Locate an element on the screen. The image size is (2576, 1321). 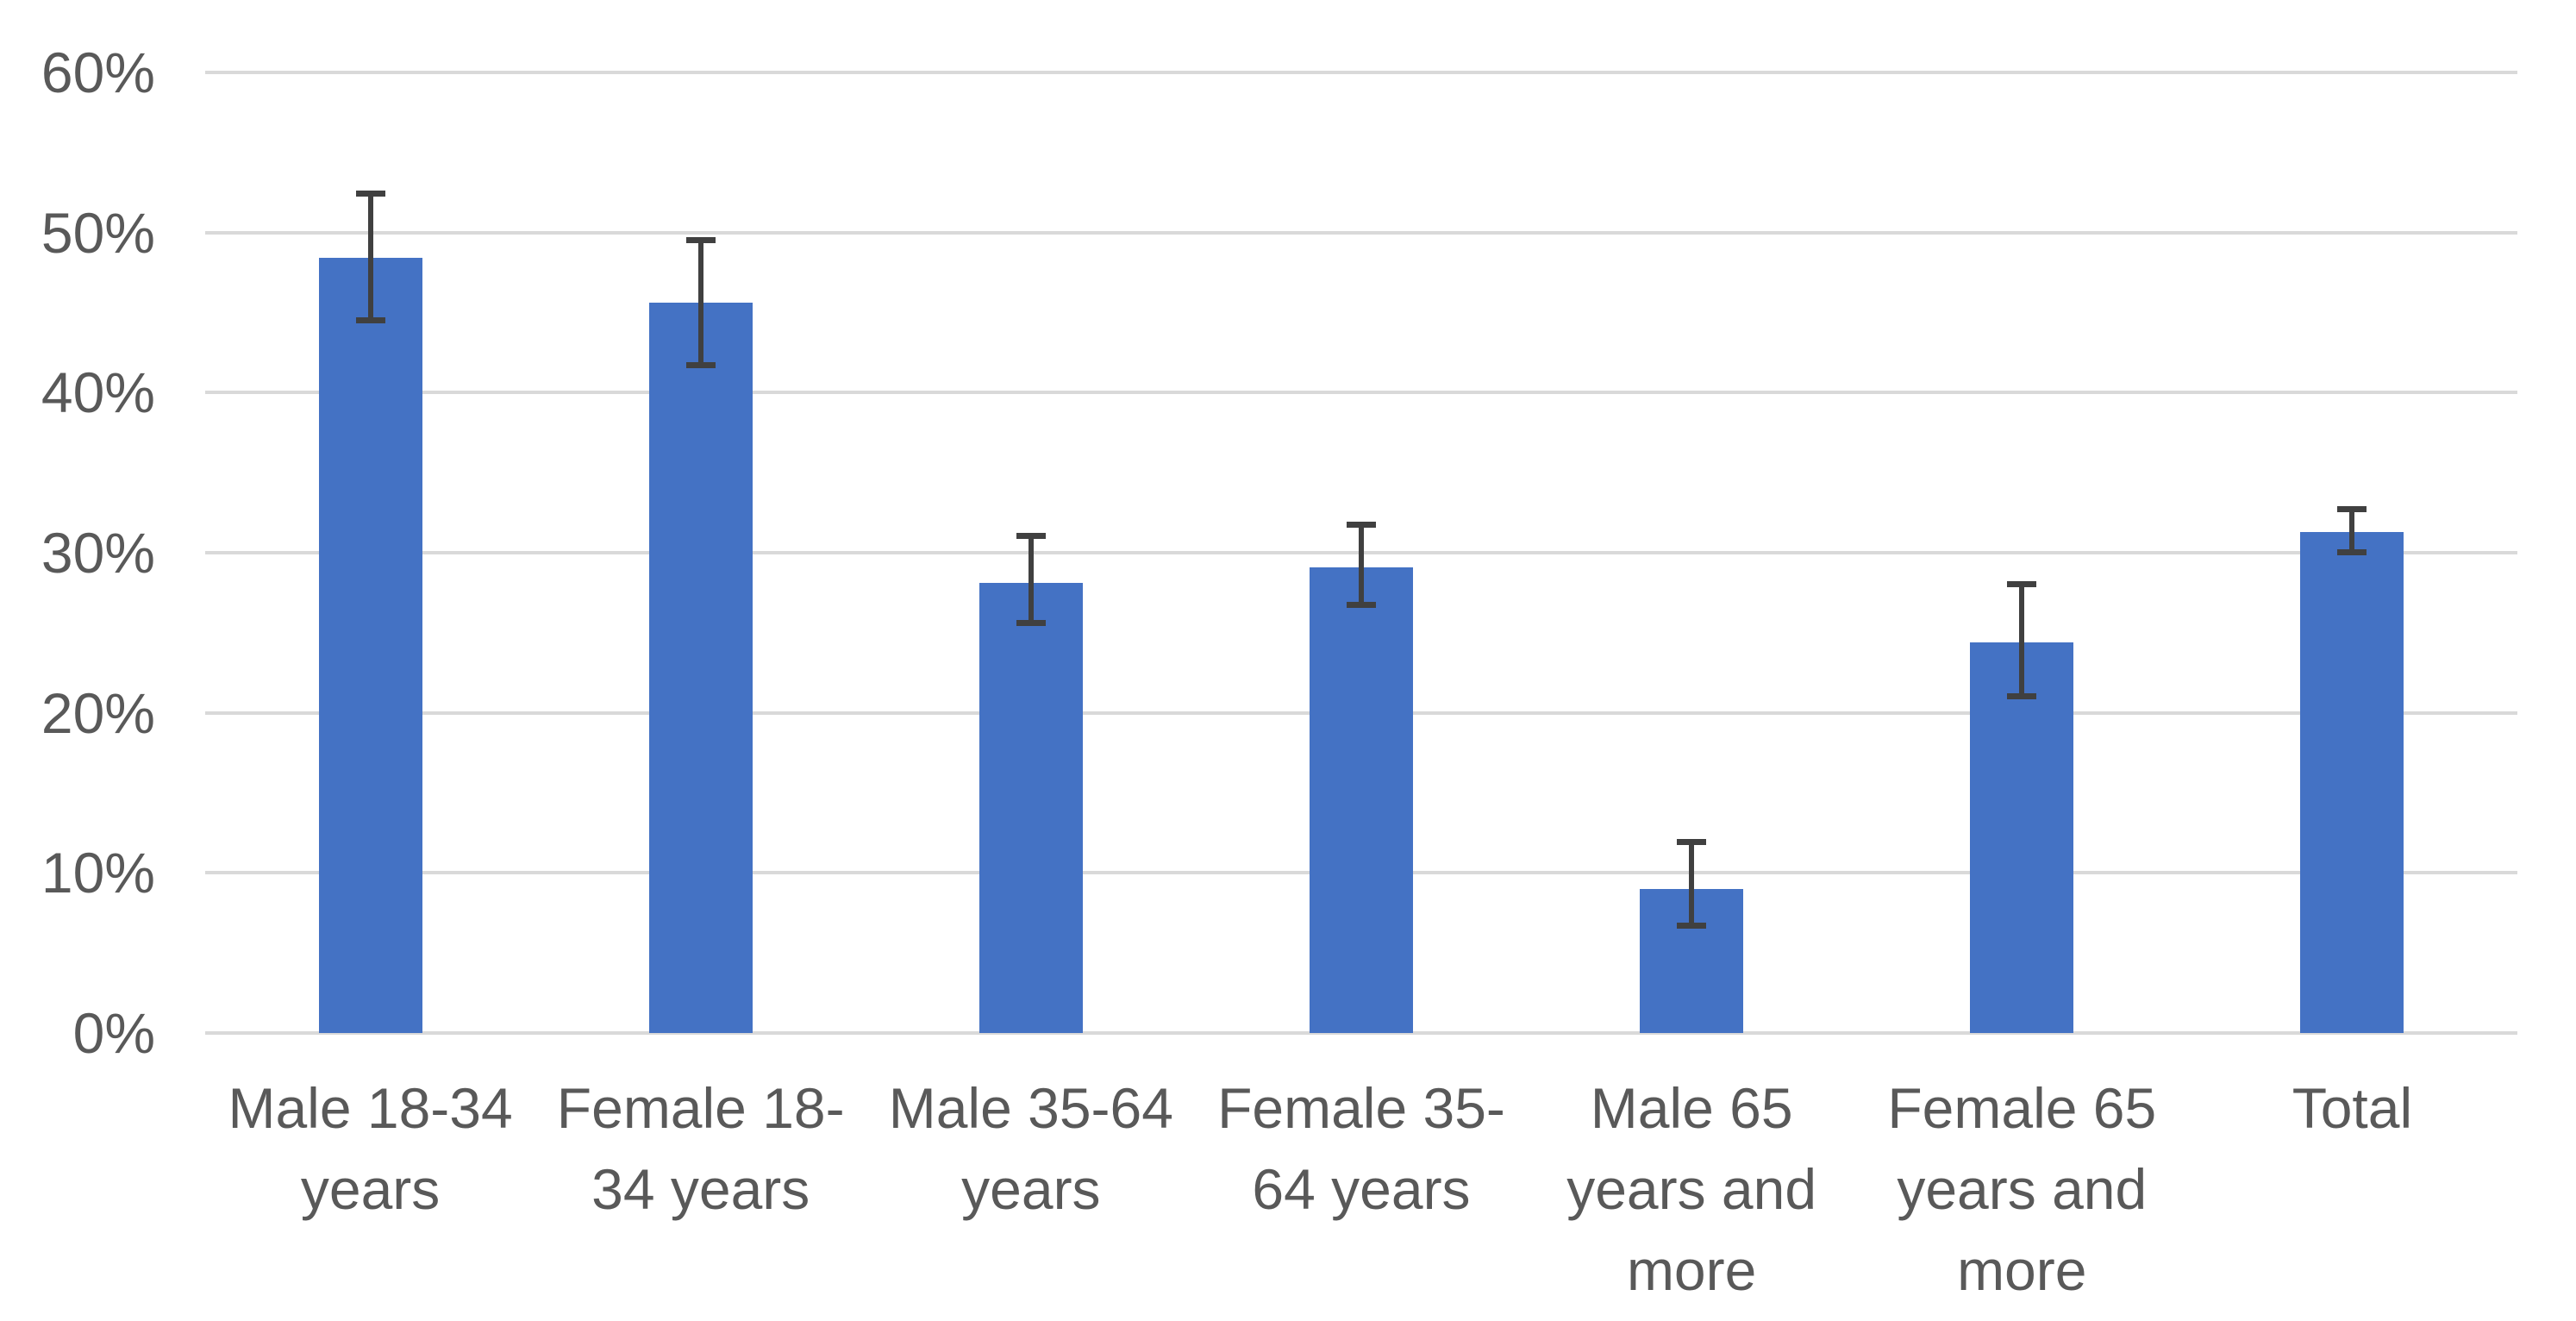
y-tick-label-60: 60% is located at coordinates (98, 72).